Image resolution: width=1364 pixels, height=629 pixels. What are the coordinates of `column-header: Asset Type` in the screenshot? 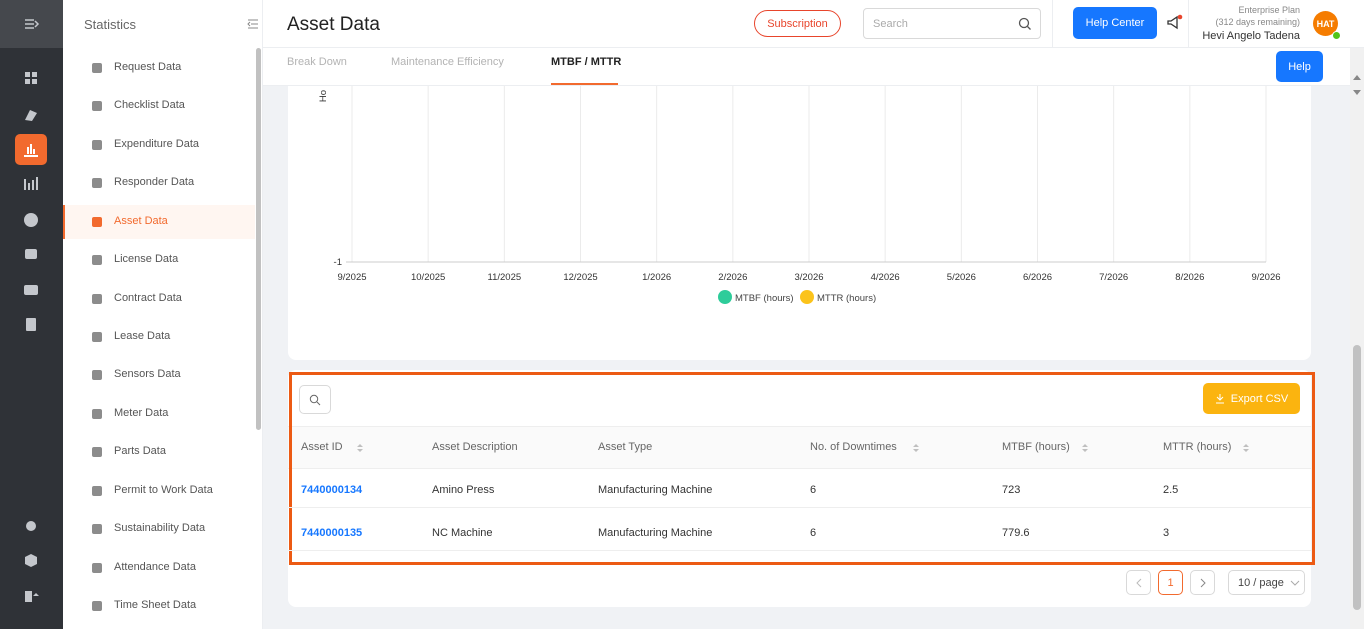 It's located at (625, 447).